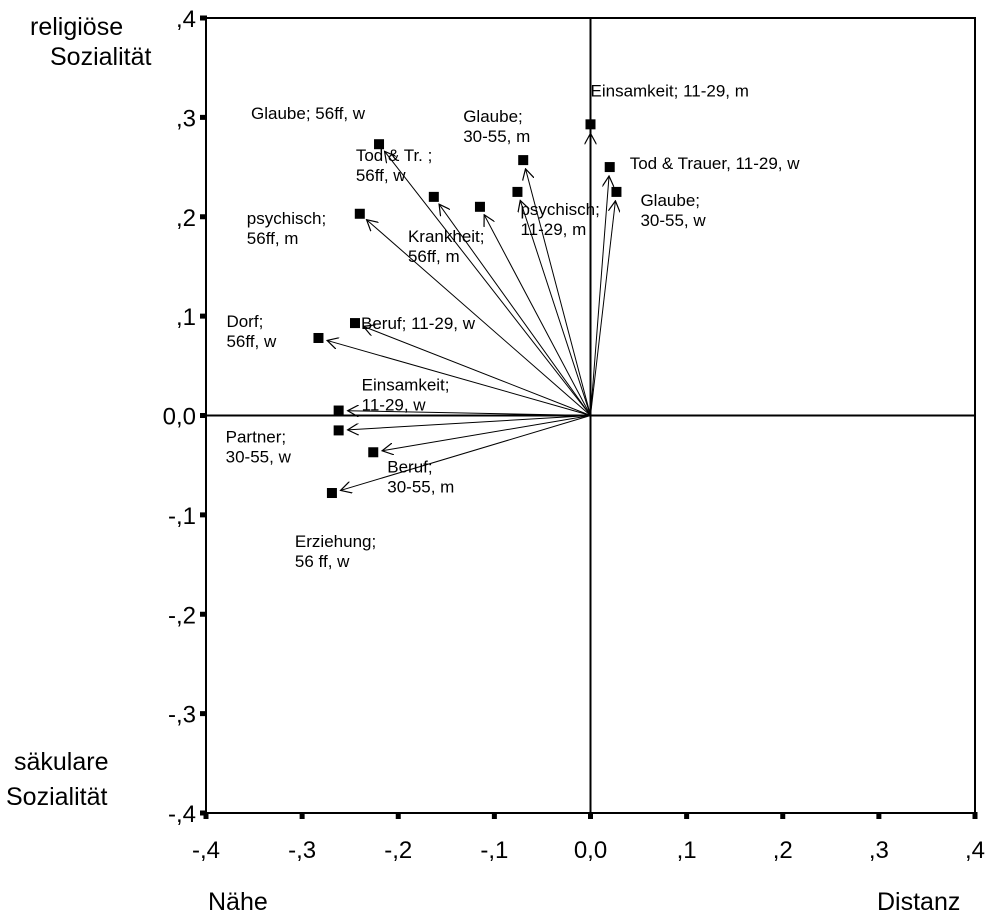 The height and width of the screenshot is (920, 989). I want to click on point-label: Tod & Trauer, 11-29, w, so click(715, 163).